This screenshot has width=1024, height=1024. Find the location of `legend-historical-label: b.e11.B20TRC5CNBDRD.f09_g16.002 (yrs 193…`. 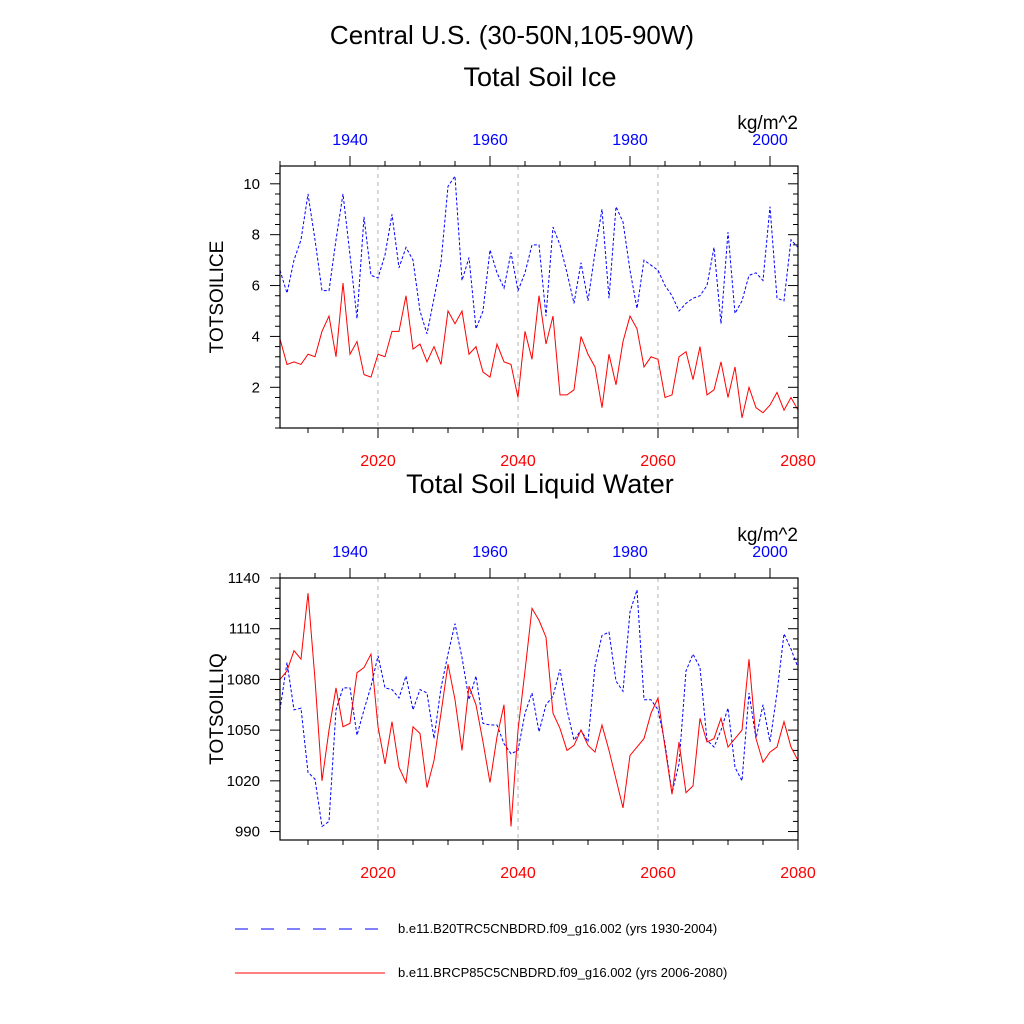

legend-historical-label: b.e11.B20TRC5CNBDRD.f09_g16.002 (yrs 193… is located at coordinates (557, 928).